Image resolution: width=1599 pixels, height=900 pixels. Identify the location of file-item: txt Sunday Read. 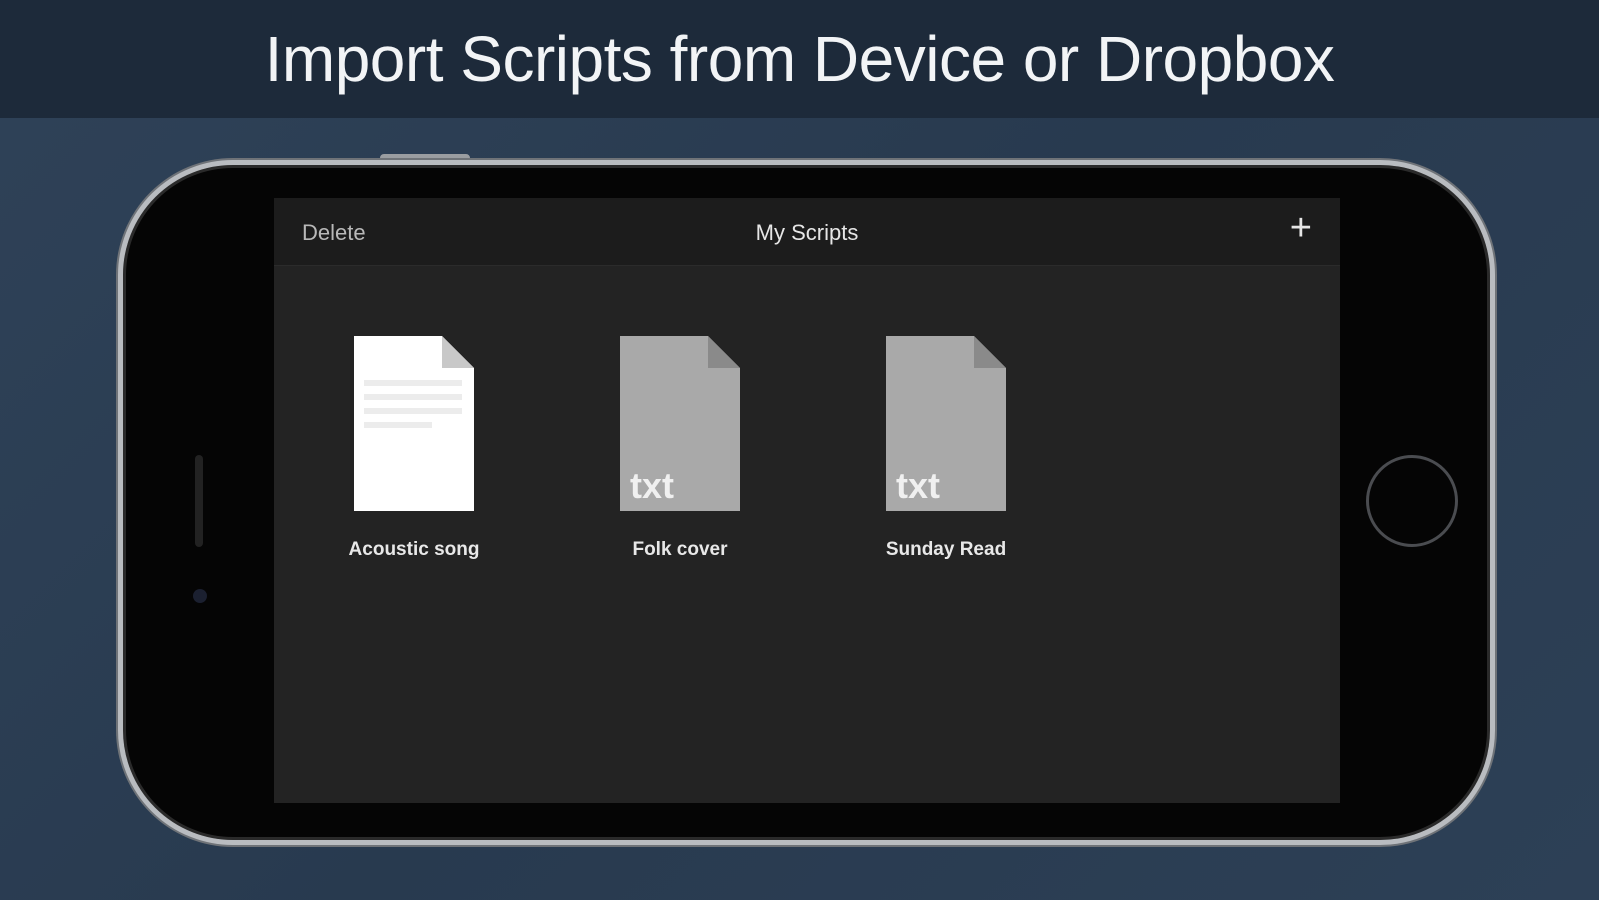
(946, 448).